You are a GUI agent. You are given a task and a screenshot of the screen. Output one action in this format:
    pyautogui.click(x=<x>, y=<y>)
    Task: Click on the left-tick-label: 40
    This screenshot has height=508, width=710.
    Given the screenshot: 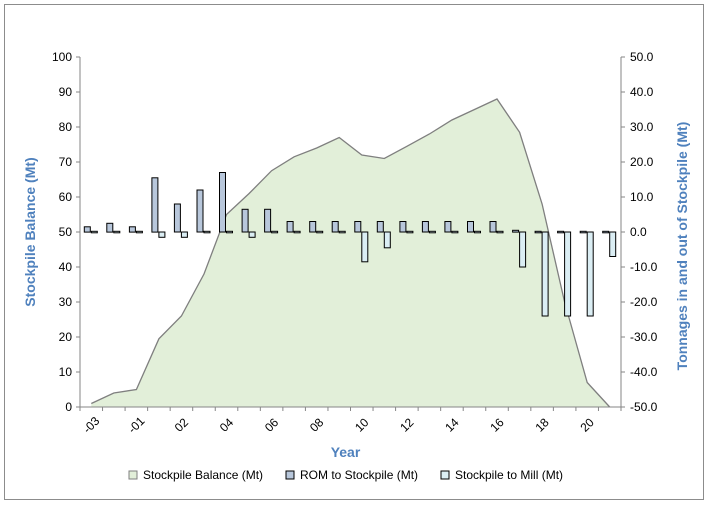 What is the action you would take?
    pyautogui.click(x=66, y=267)
    